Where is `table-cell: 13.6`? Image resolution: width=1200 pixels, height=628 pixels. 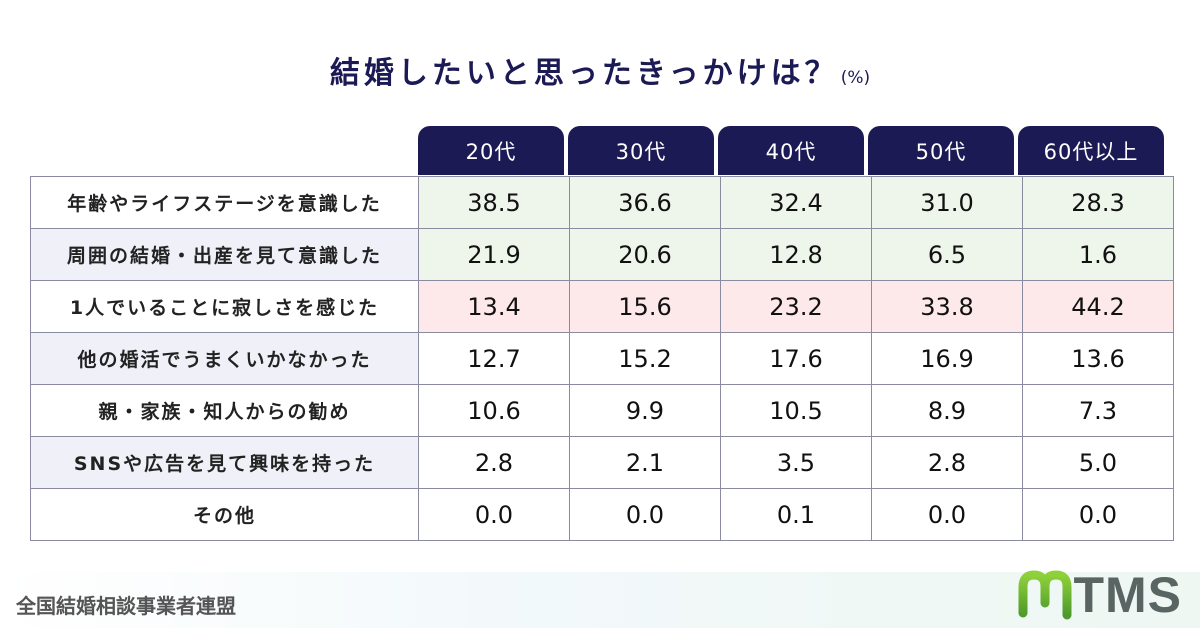 table-cell: 13.6 is located at coordinates (1098, 358).